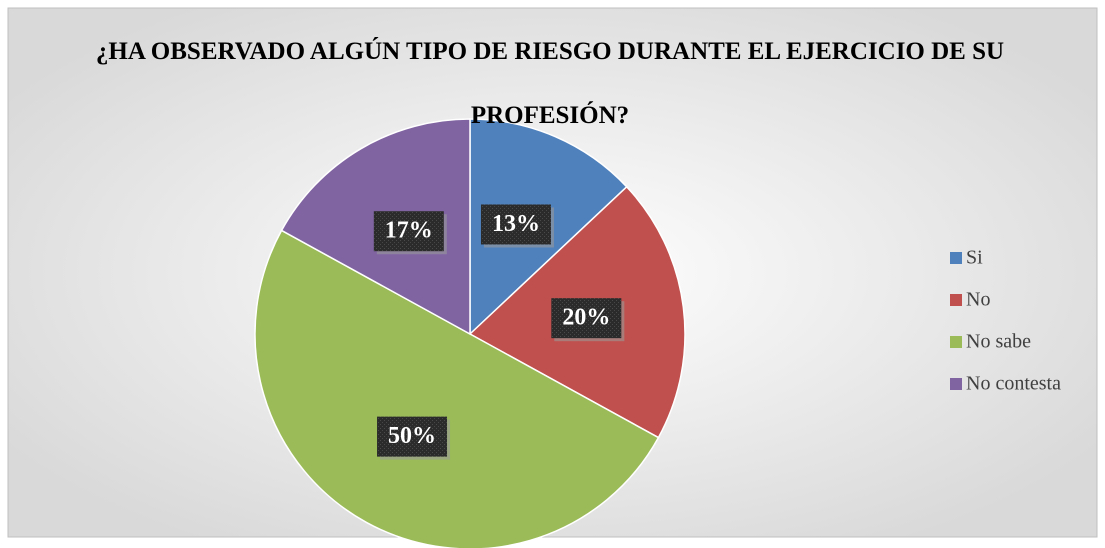  I want to click on data-label: 13%, so click(516, 224).